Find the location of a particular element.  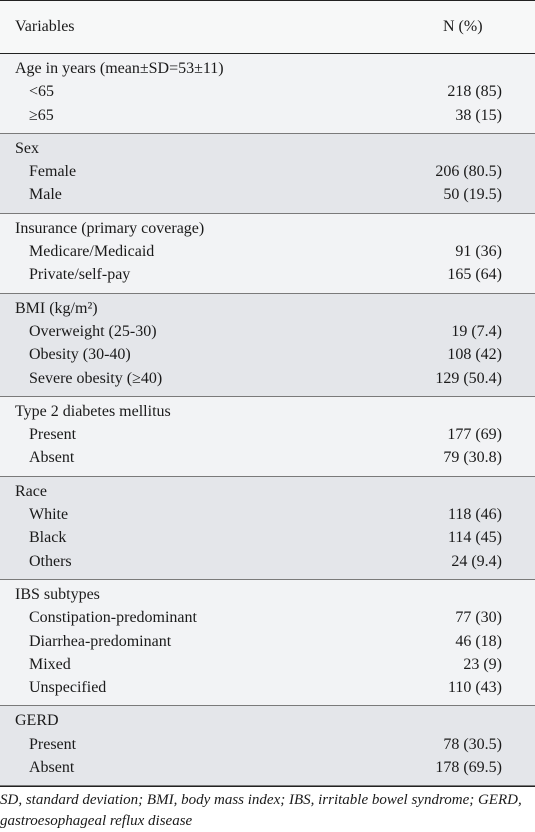

row-value: 177 (69) is located at coordinates (474, 435).